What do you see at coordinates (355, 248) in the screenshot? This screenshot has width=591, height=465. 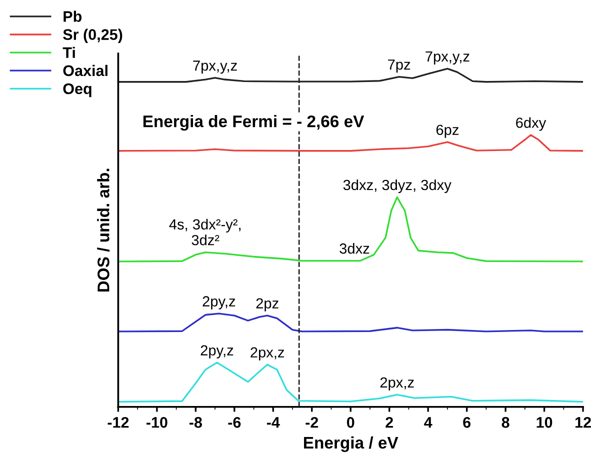 I see `annotation: 3dxz` at bounding box center [355, 248].